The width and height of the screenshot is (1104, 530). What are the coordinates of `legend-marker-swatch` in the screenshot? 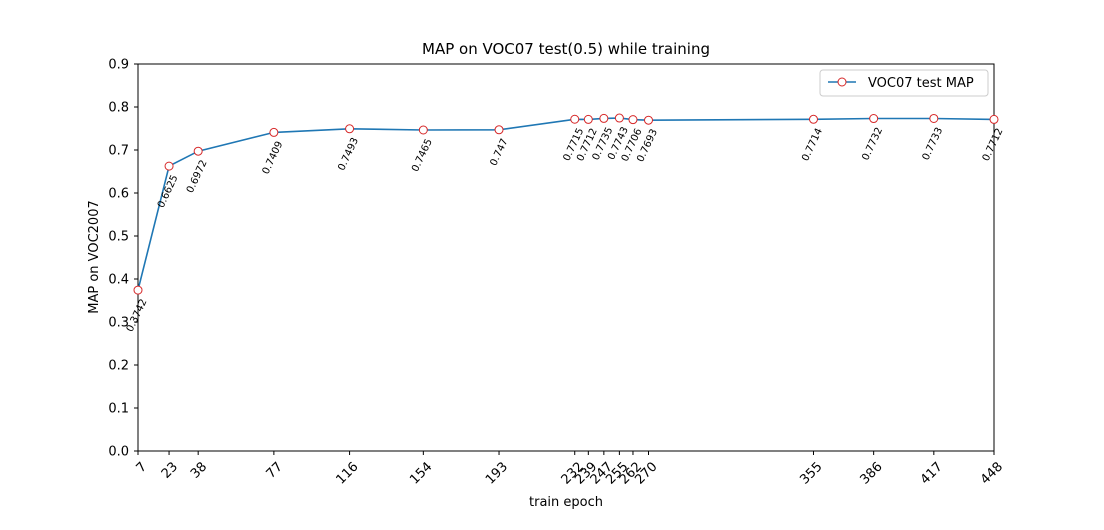 It's located at (842, 82).